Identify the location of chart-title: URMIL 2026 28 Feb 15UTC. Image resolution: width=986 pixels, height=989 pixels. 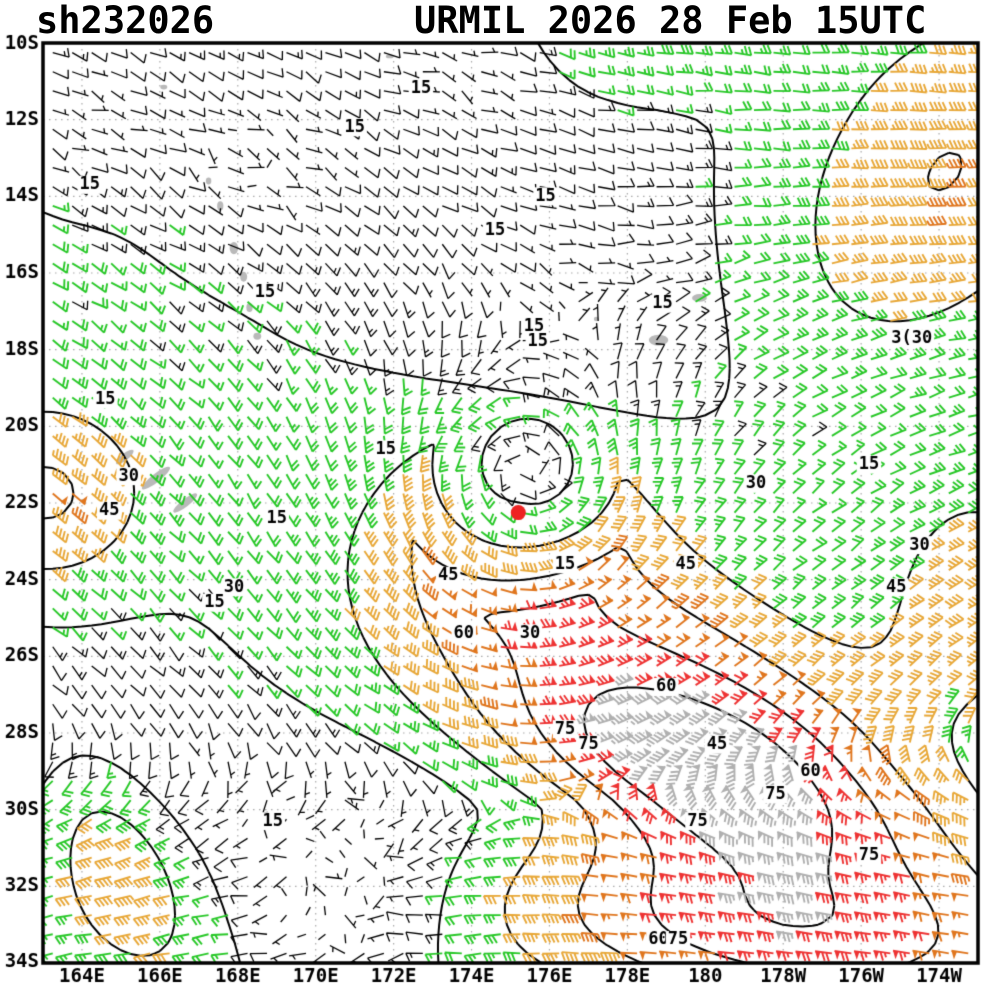
(670, 21).